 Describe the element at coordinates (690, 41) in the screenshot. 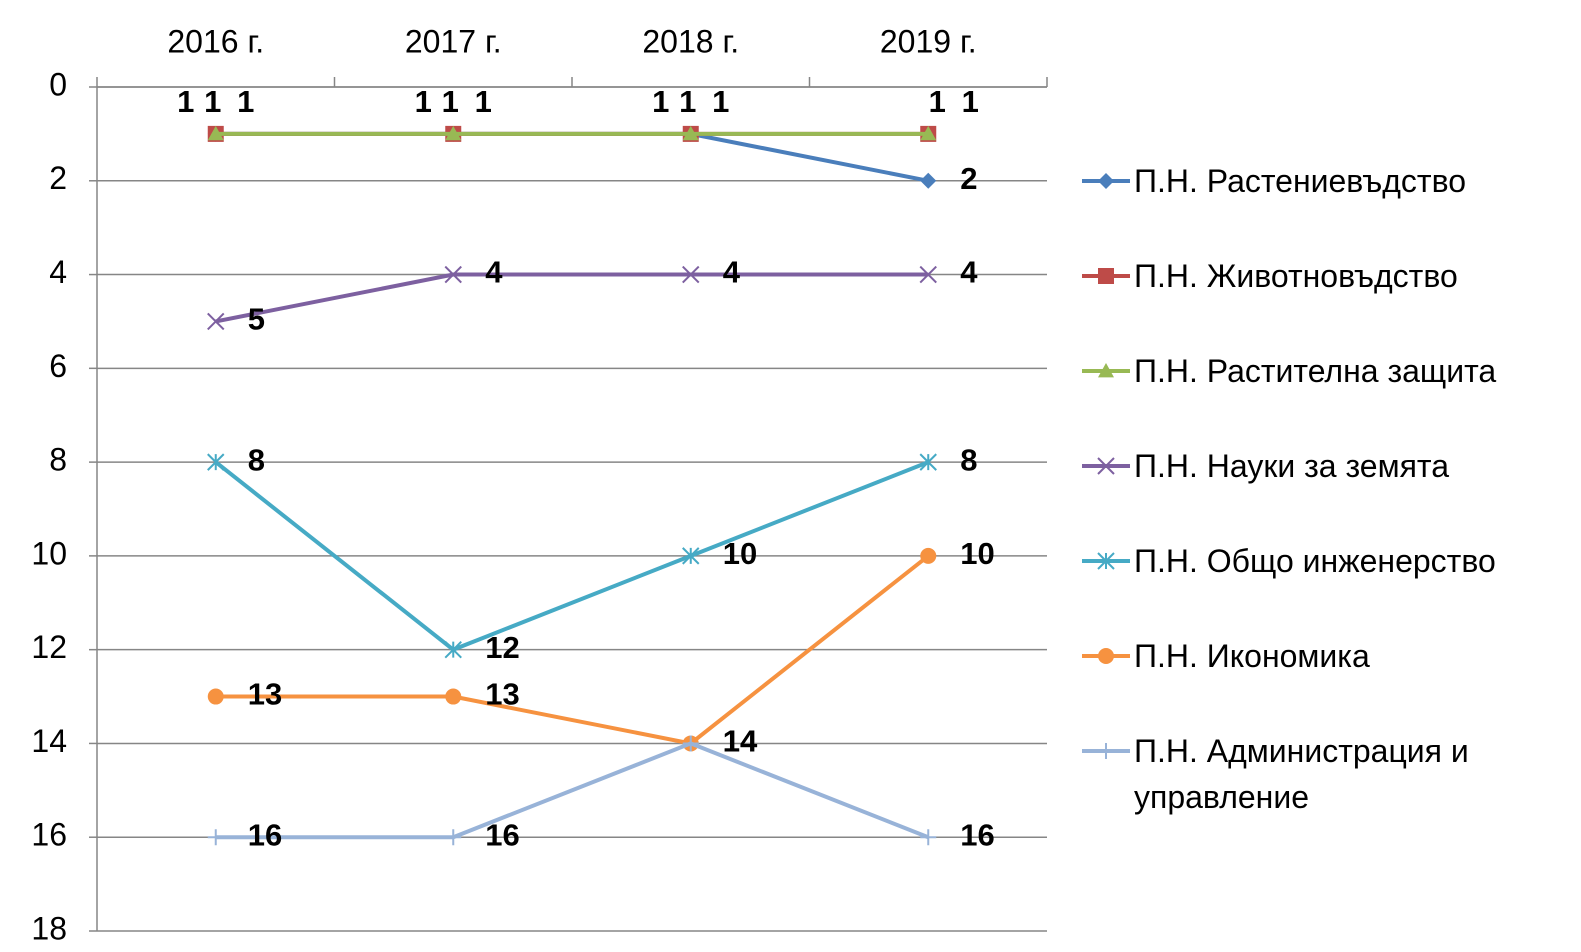

I see `x-tick-label: 2018 г.` at that location.